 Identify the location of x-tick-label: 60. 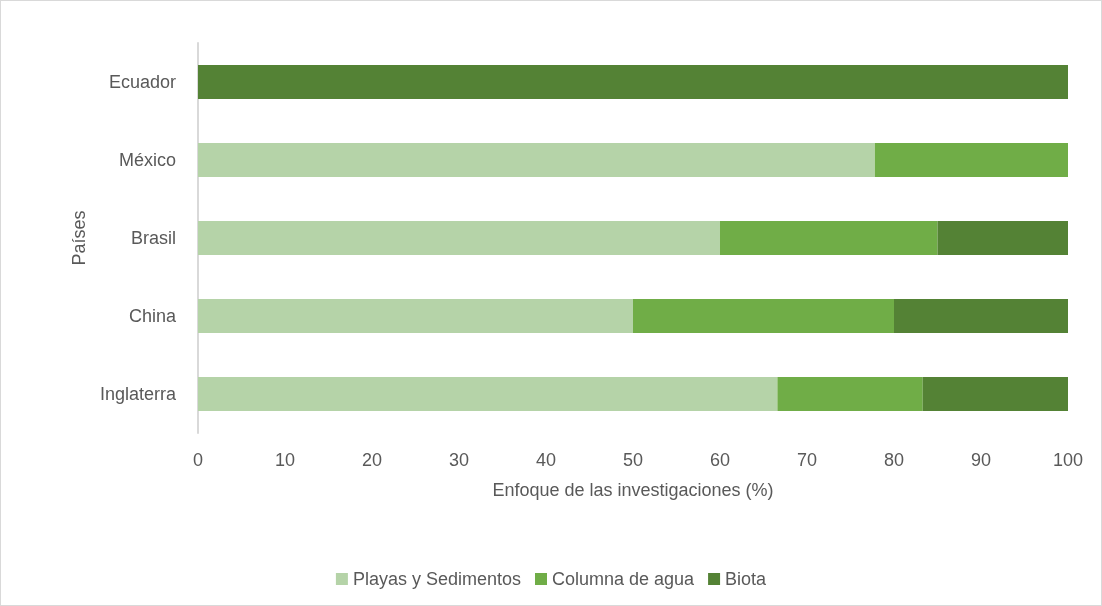
(720, 460).